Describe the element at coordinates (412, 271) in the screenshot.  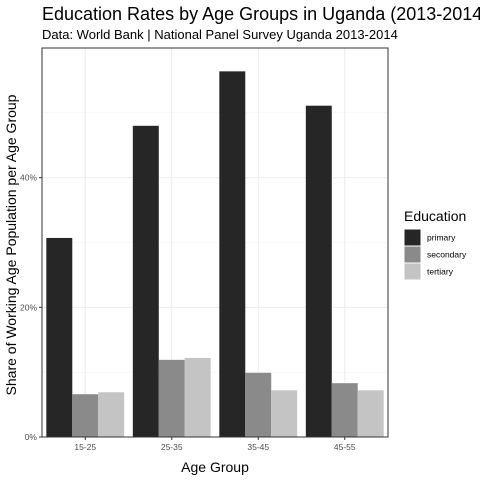
I see `legend-key-tertiary` at that location.